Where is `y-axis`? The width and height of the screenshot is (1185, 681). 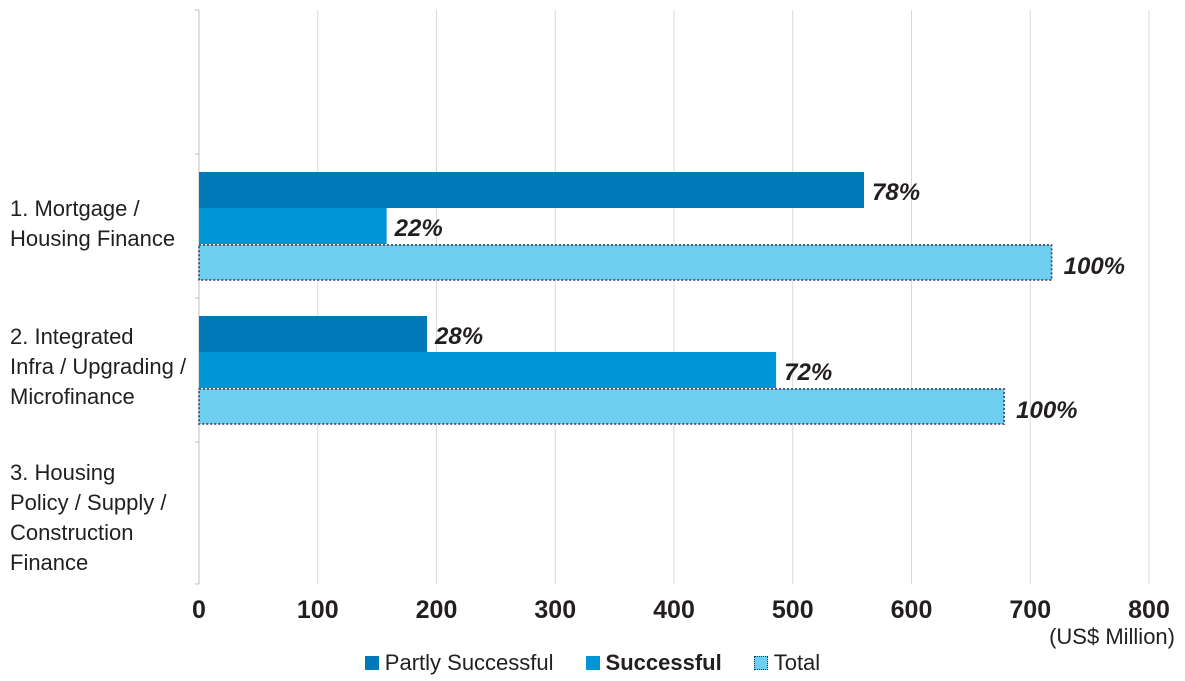 y-axis is located at coordinates (197, 297).